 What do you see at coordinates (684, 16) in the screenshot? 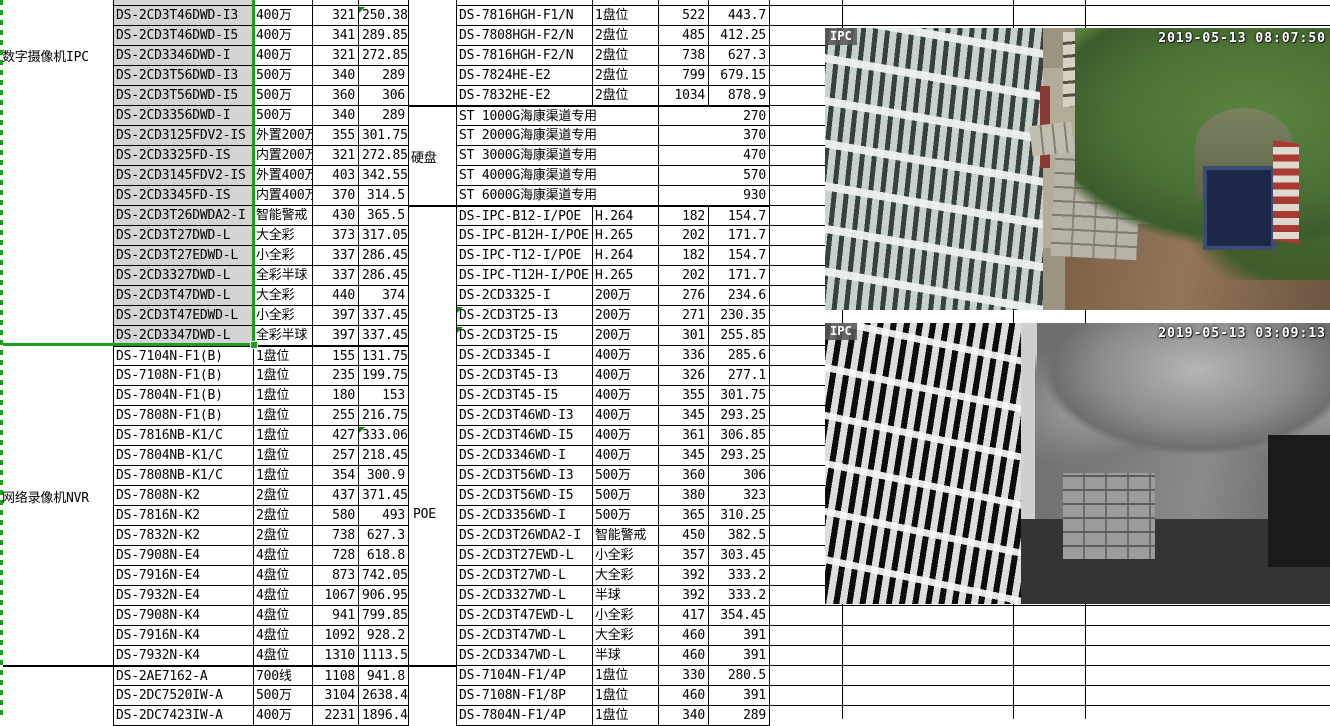
I see `price1-cell: 522` at bounding box center [684, 16].